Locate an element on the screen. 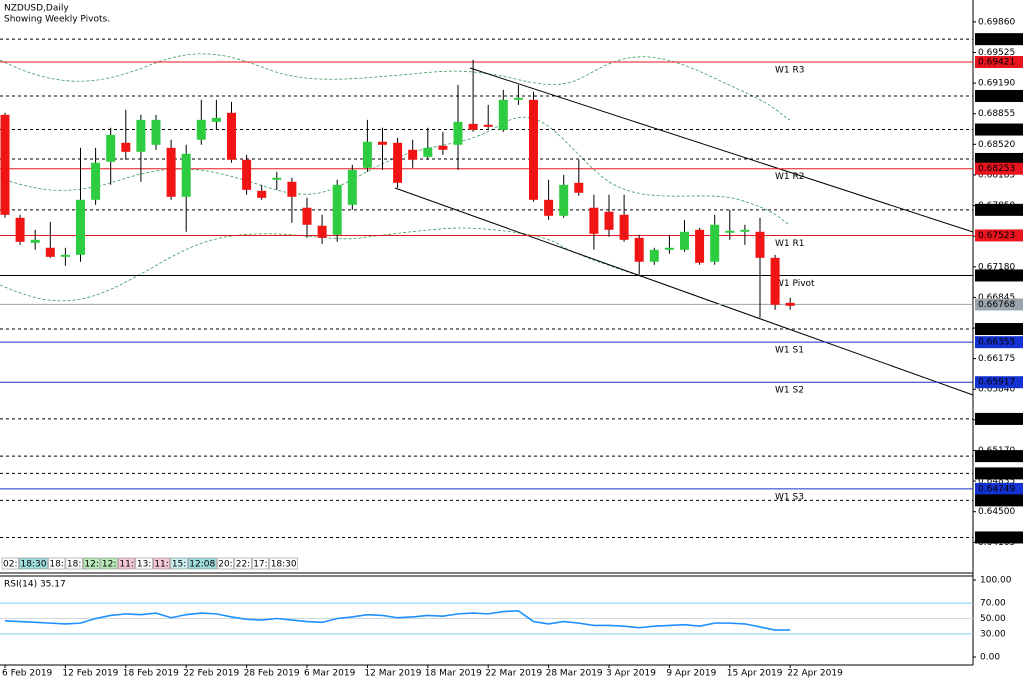 The image size is (1024, 683). x-tick-label: 15 Apr 2019 is located at coordinates (755, 674).